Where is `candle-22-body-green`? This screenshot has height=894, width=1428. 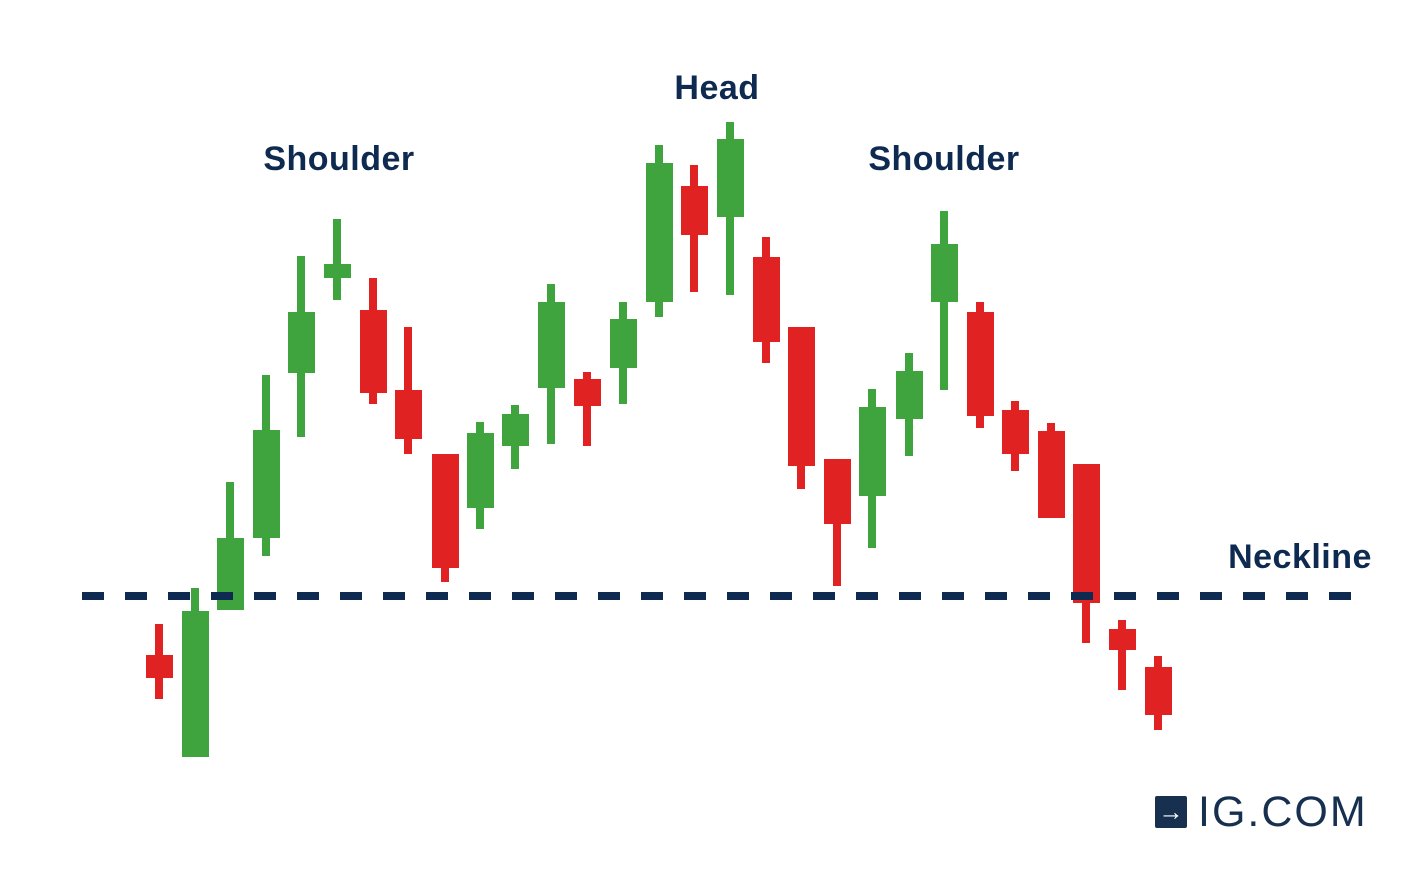 candle-22-body-green is located at coordinates (909, 395).